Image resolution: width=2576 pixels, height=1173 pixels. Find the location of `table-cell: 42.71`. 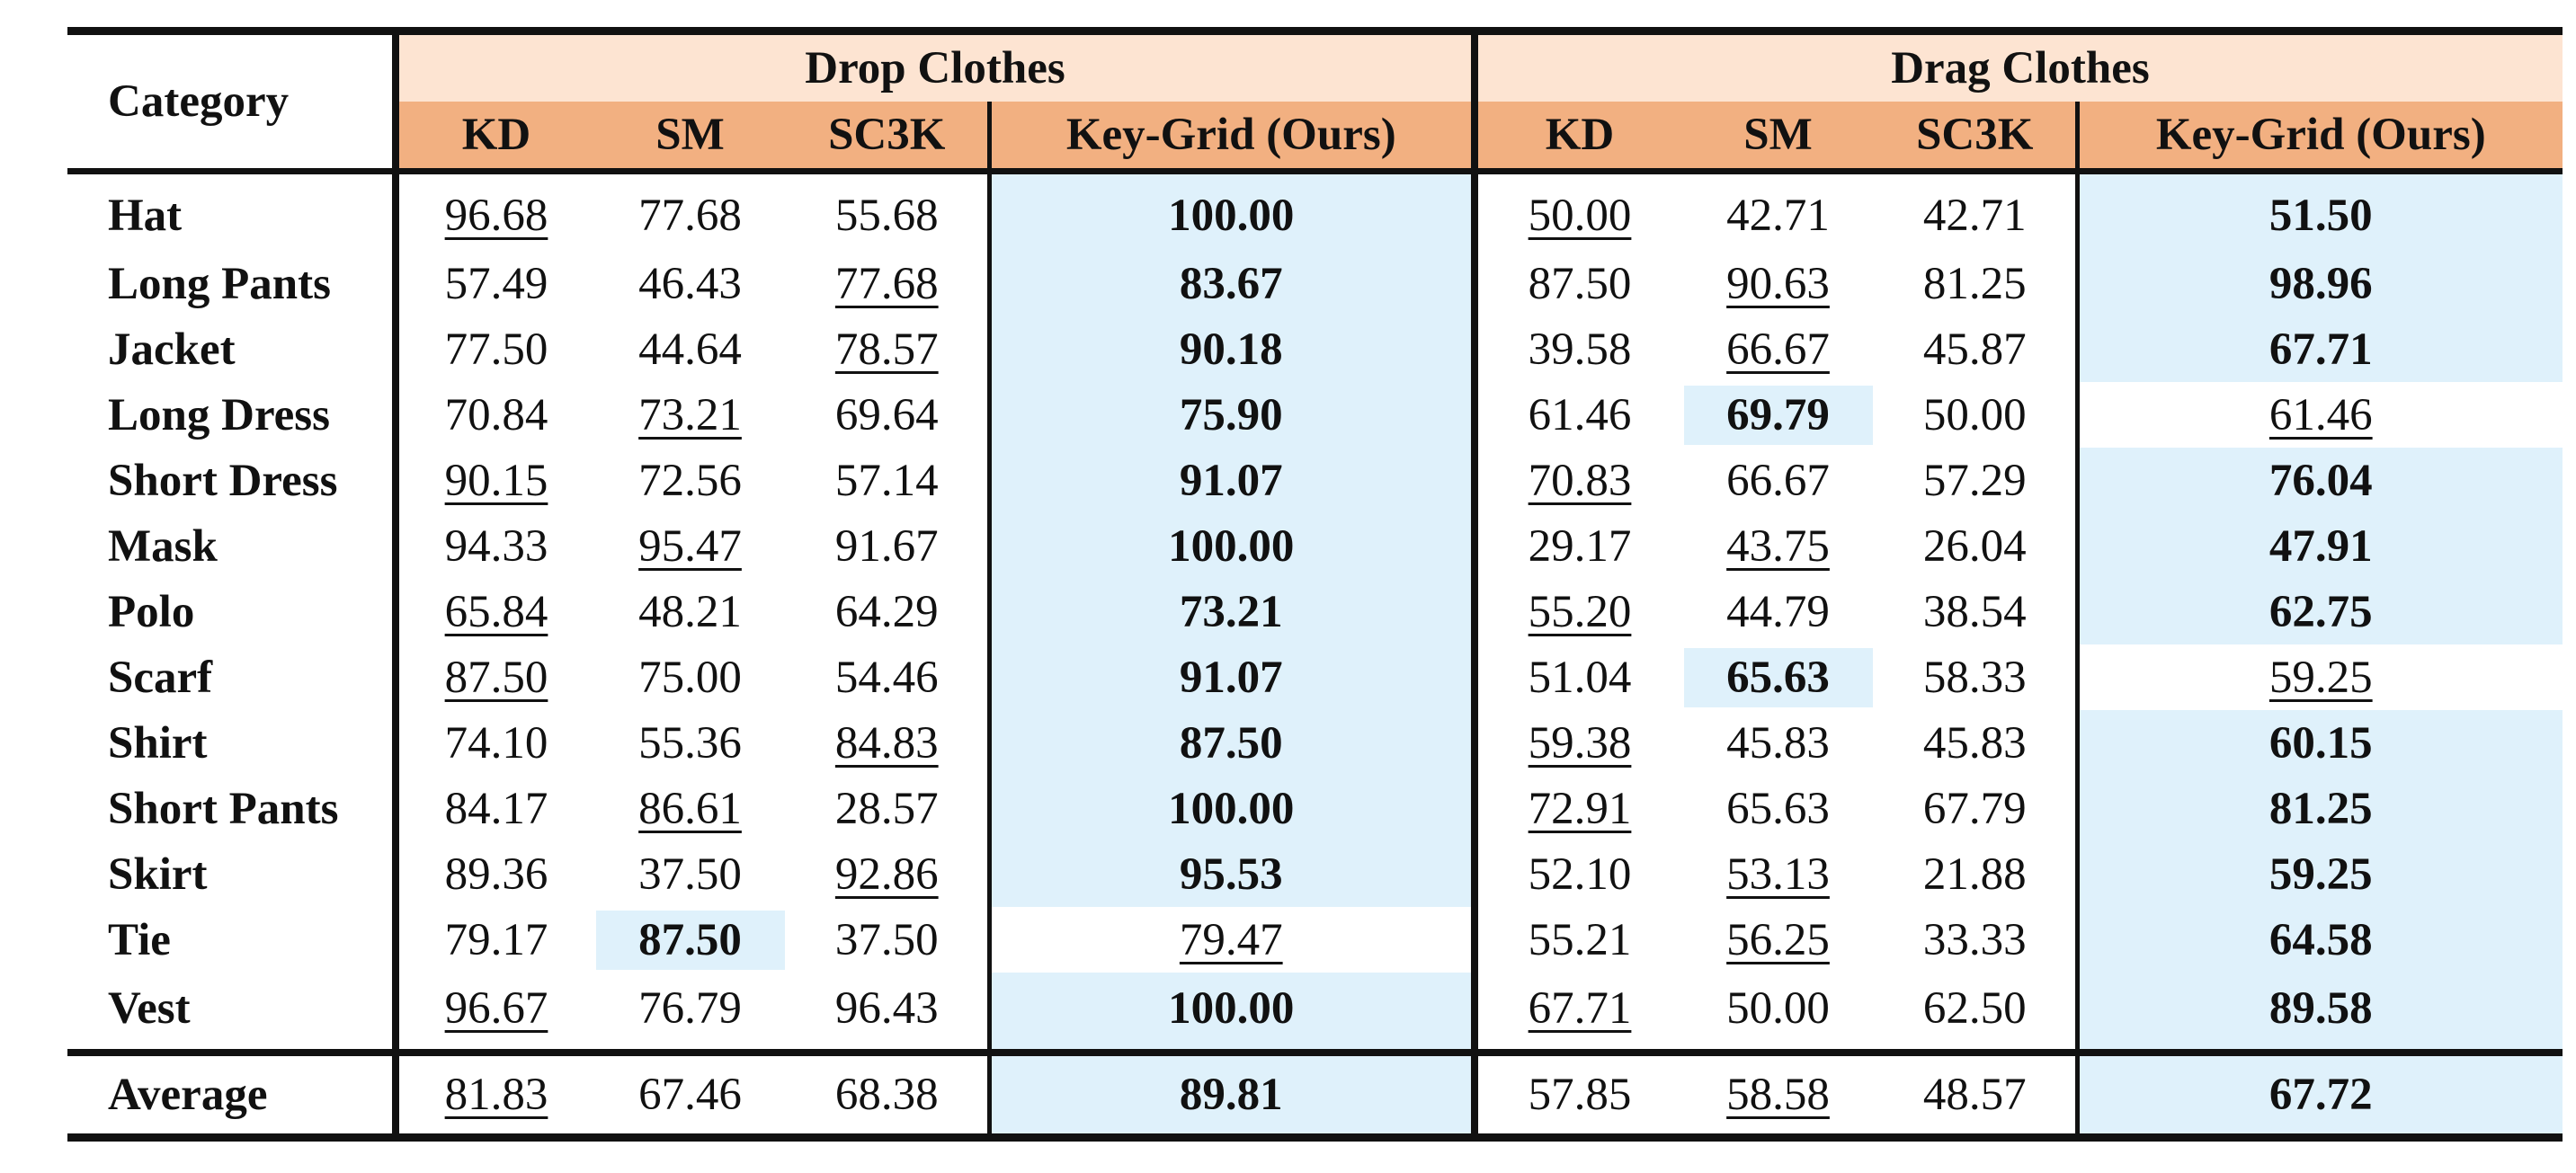

table-cell: 42.71 is located at coordinates (1778, 212).